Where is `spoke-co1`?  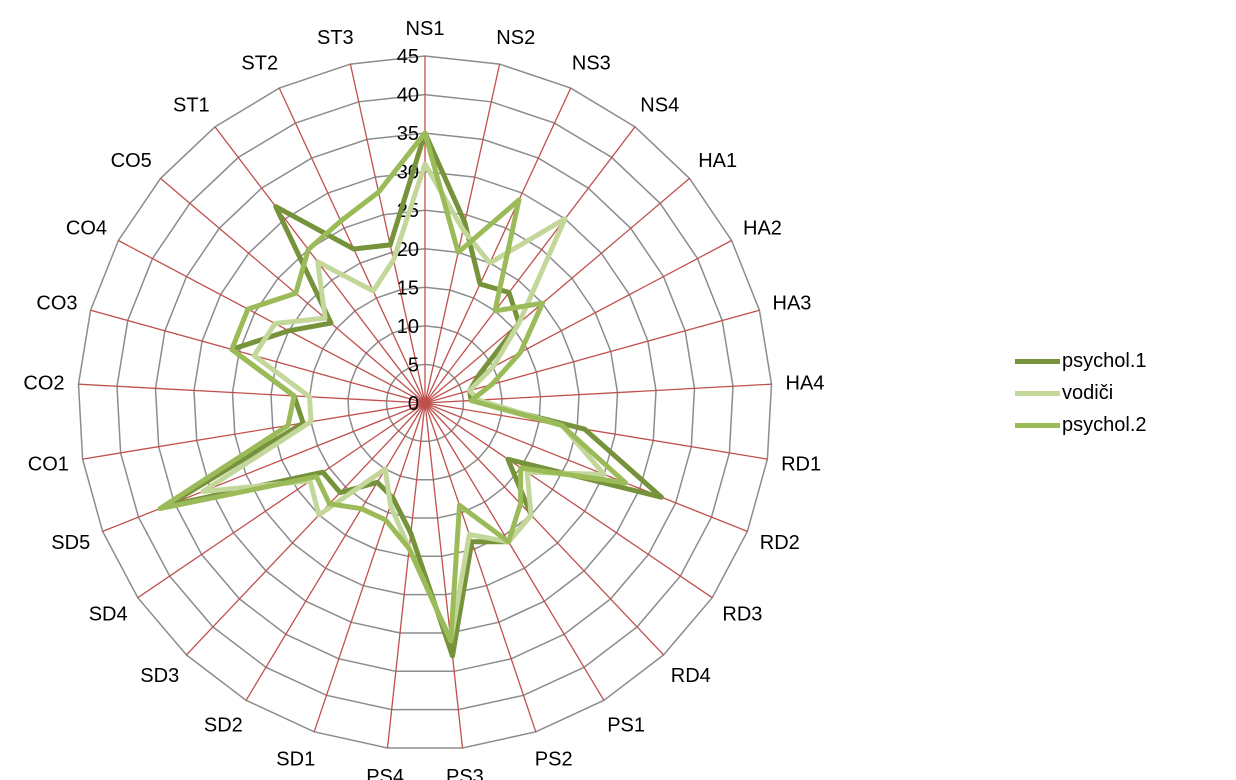
spoke-co1 is located at coordinates (254, 431).